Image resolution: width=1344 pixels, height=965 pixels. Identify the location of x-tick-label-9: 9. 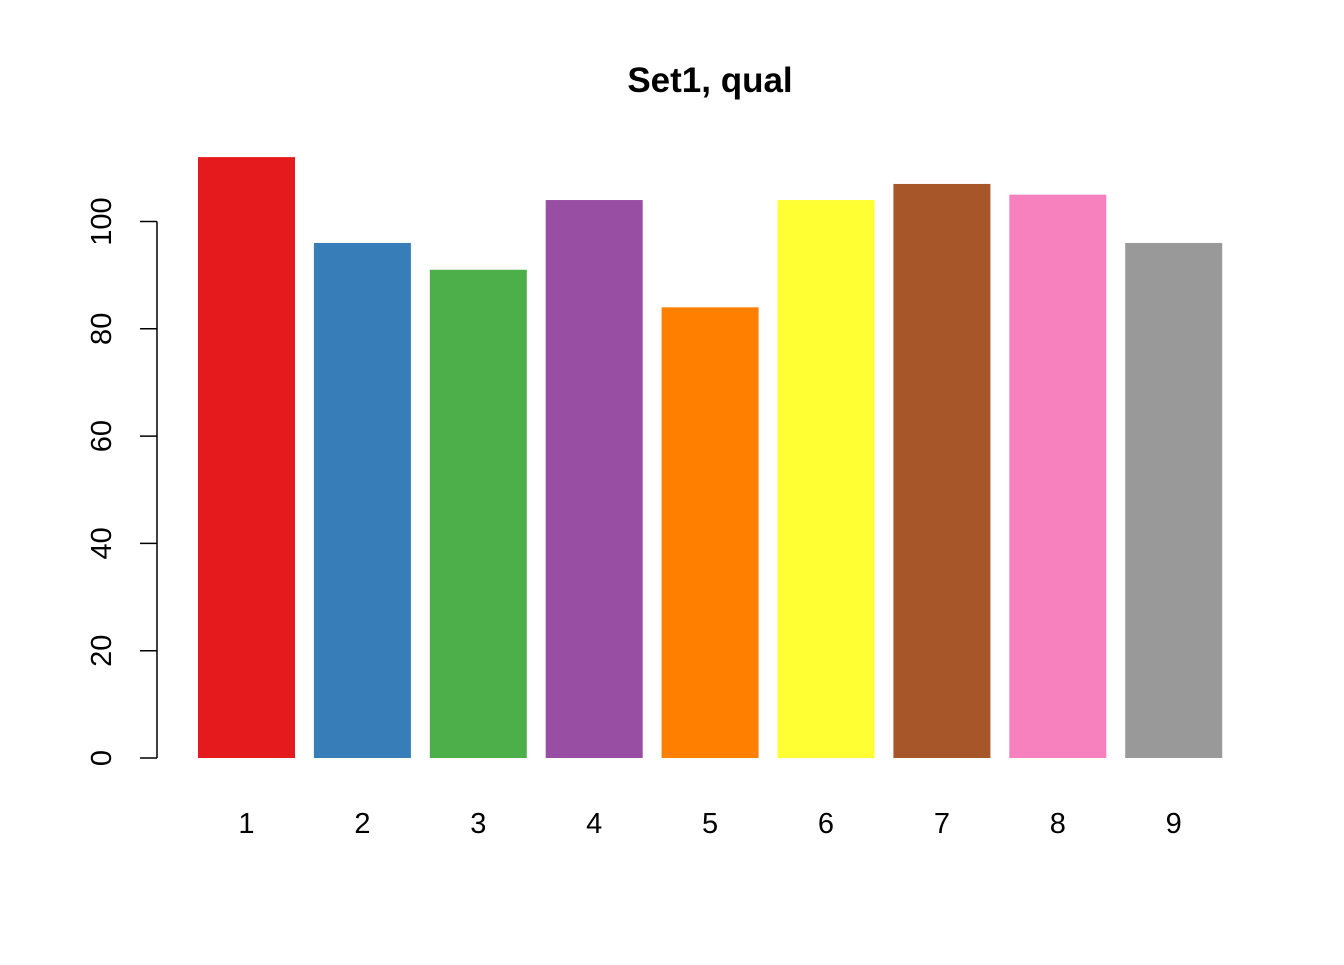
(1174, 824).